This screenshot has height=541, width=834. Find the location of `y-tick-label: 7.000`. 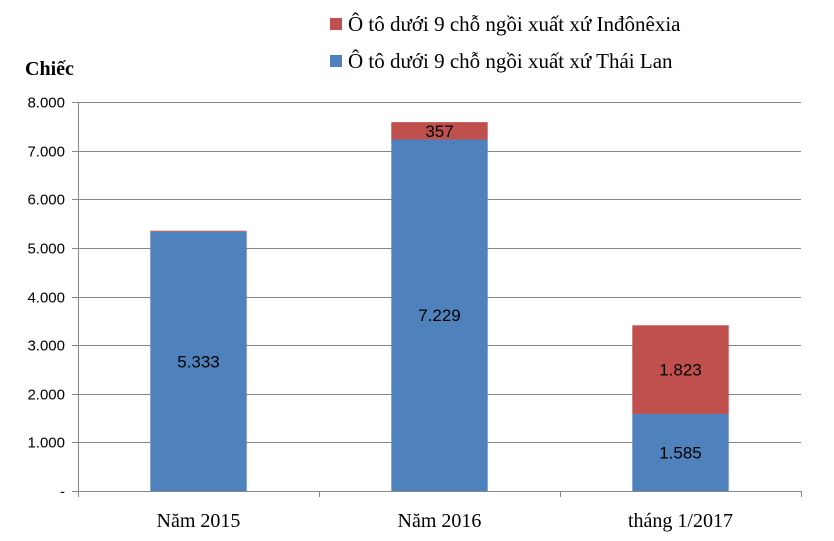

y-tick-label: 7.000 is located at coordinates (46, 152).